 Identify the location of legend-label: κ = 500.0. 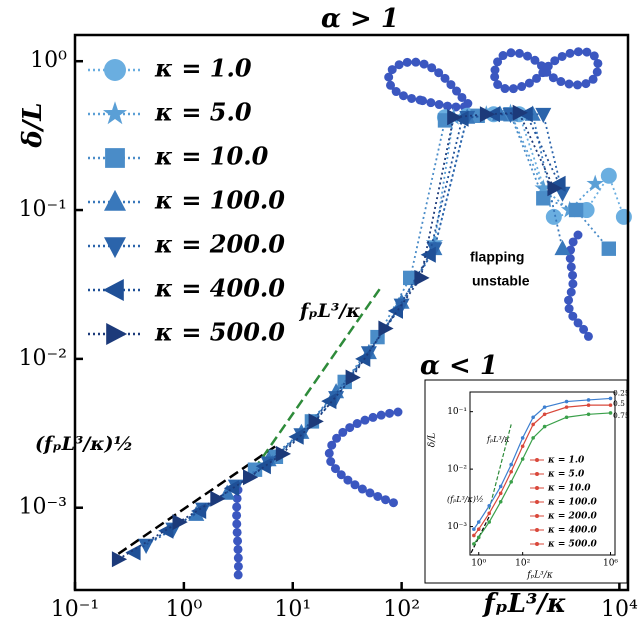
(219, 332).